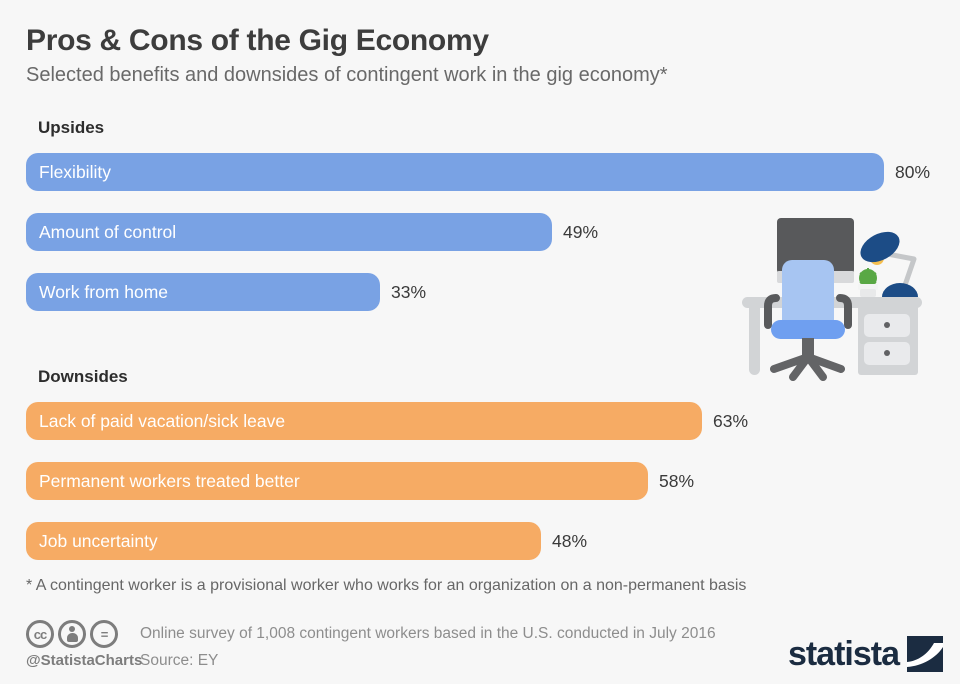 Image resolution: width=960 pixels, height=684 pixels. Describe the element at coordinates (677, 480) in the screenshot. I see `bar-value-label: 58%` at that location.